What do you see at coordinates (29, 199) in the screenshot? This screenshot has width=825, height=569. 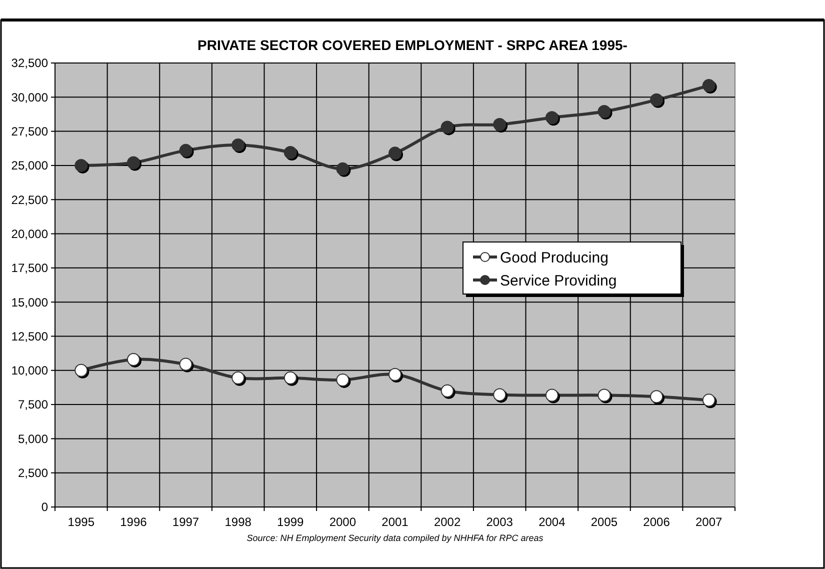 I see `y-tick-label: 22,500` at bounding box center [29, 199].